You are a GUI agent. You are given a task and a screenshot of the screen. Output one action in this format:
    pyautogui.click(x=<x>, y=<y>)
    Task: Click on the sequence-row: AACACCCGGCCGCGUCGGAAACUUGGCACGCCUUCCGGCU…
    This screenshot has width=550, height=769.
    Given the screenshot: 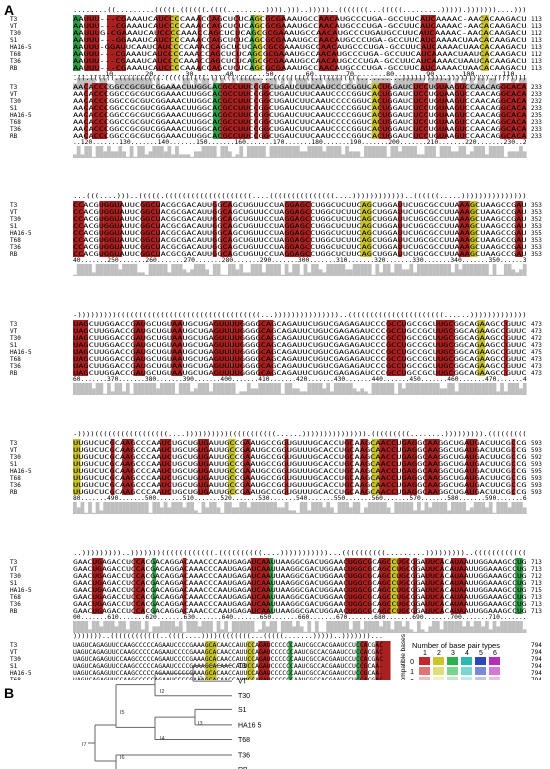 What is the action you would take?
    pyautogui.click(x=300, y=94)
    